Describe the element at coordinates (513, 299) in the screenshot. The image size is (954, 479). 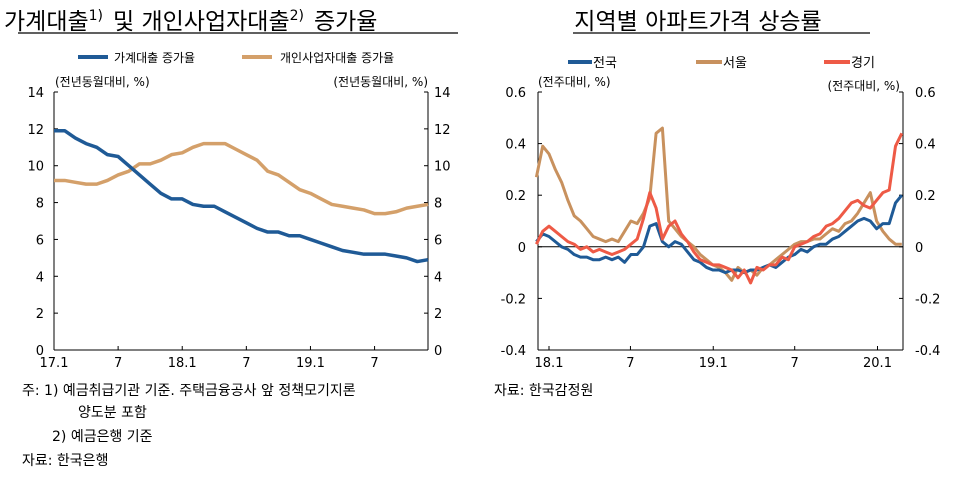
I see `y-tick-label: -0.2` at that location.